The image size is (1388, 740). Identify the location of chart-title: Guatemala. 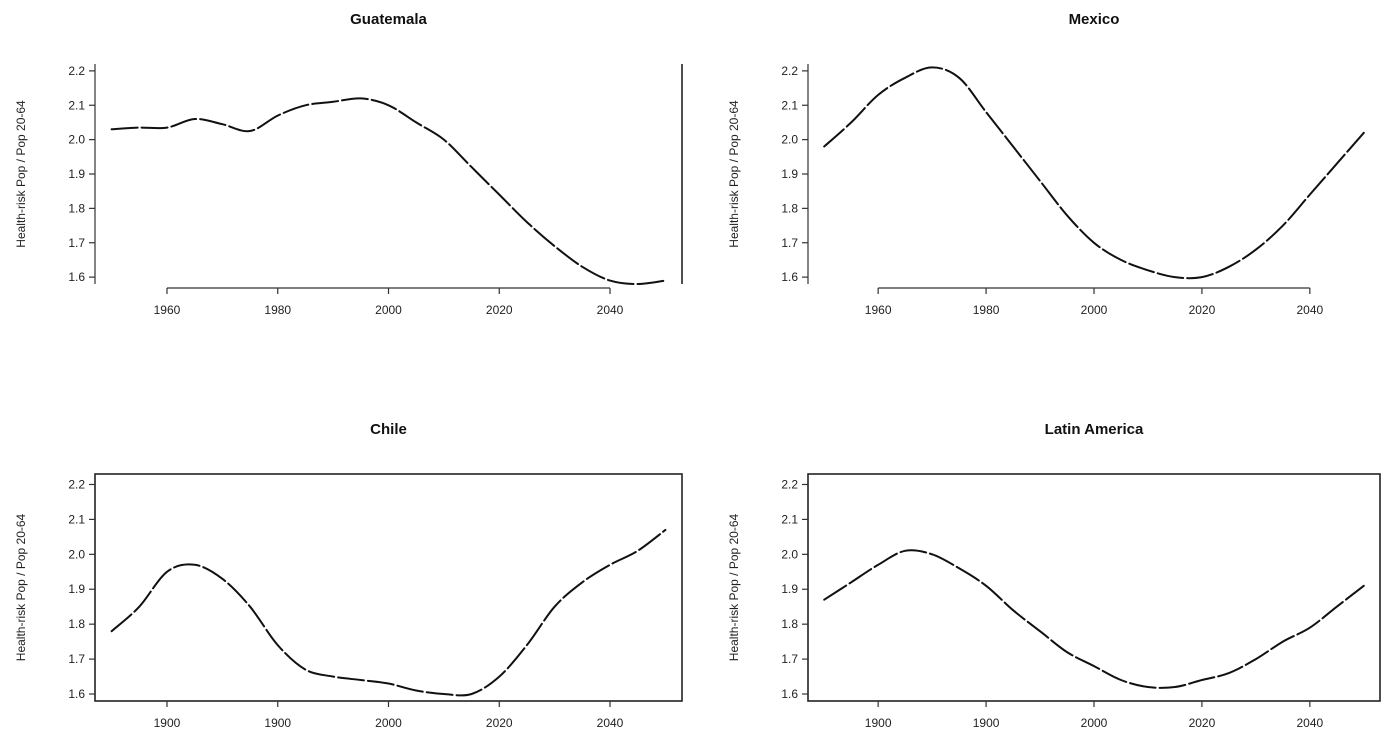
(388, 19).